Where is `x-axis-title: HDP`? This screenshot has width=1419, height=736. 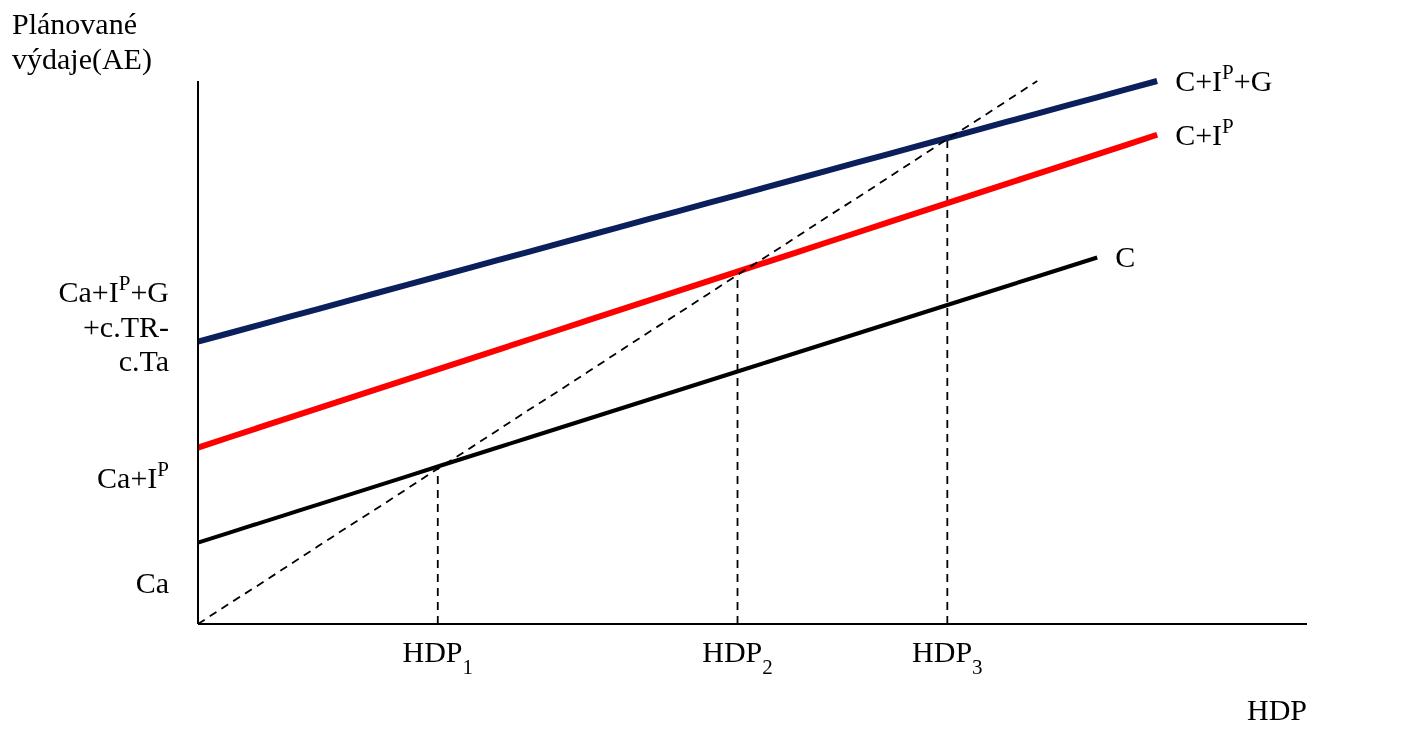
x-axis-title: HDP is located at coordinates (1276, 709).